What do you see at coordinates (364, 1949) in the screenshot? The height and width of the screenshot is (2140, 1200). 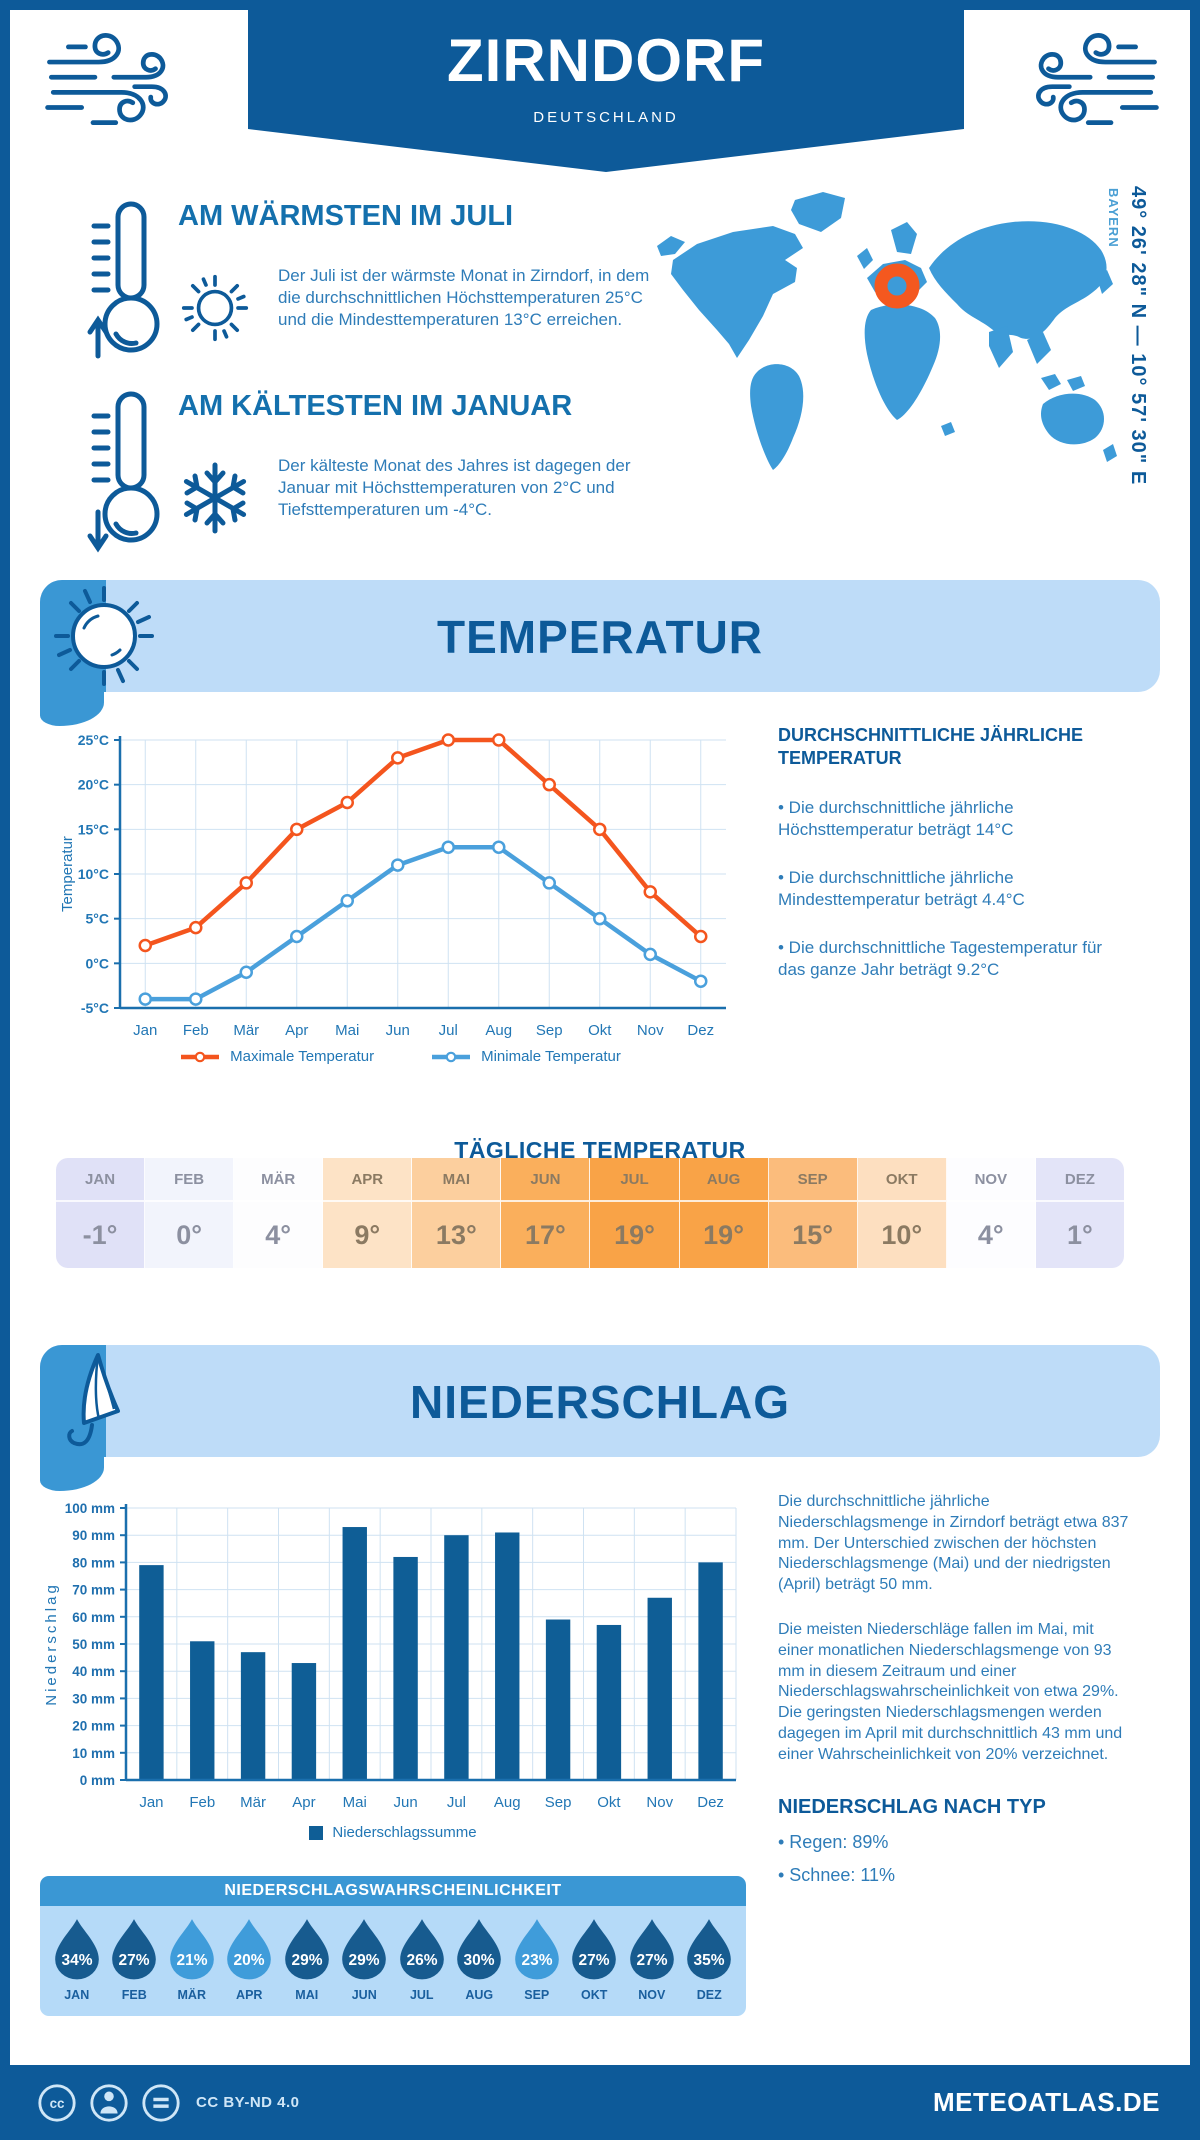 I see `raindrop-icon: 29%` at bounding box center [364, 1949].